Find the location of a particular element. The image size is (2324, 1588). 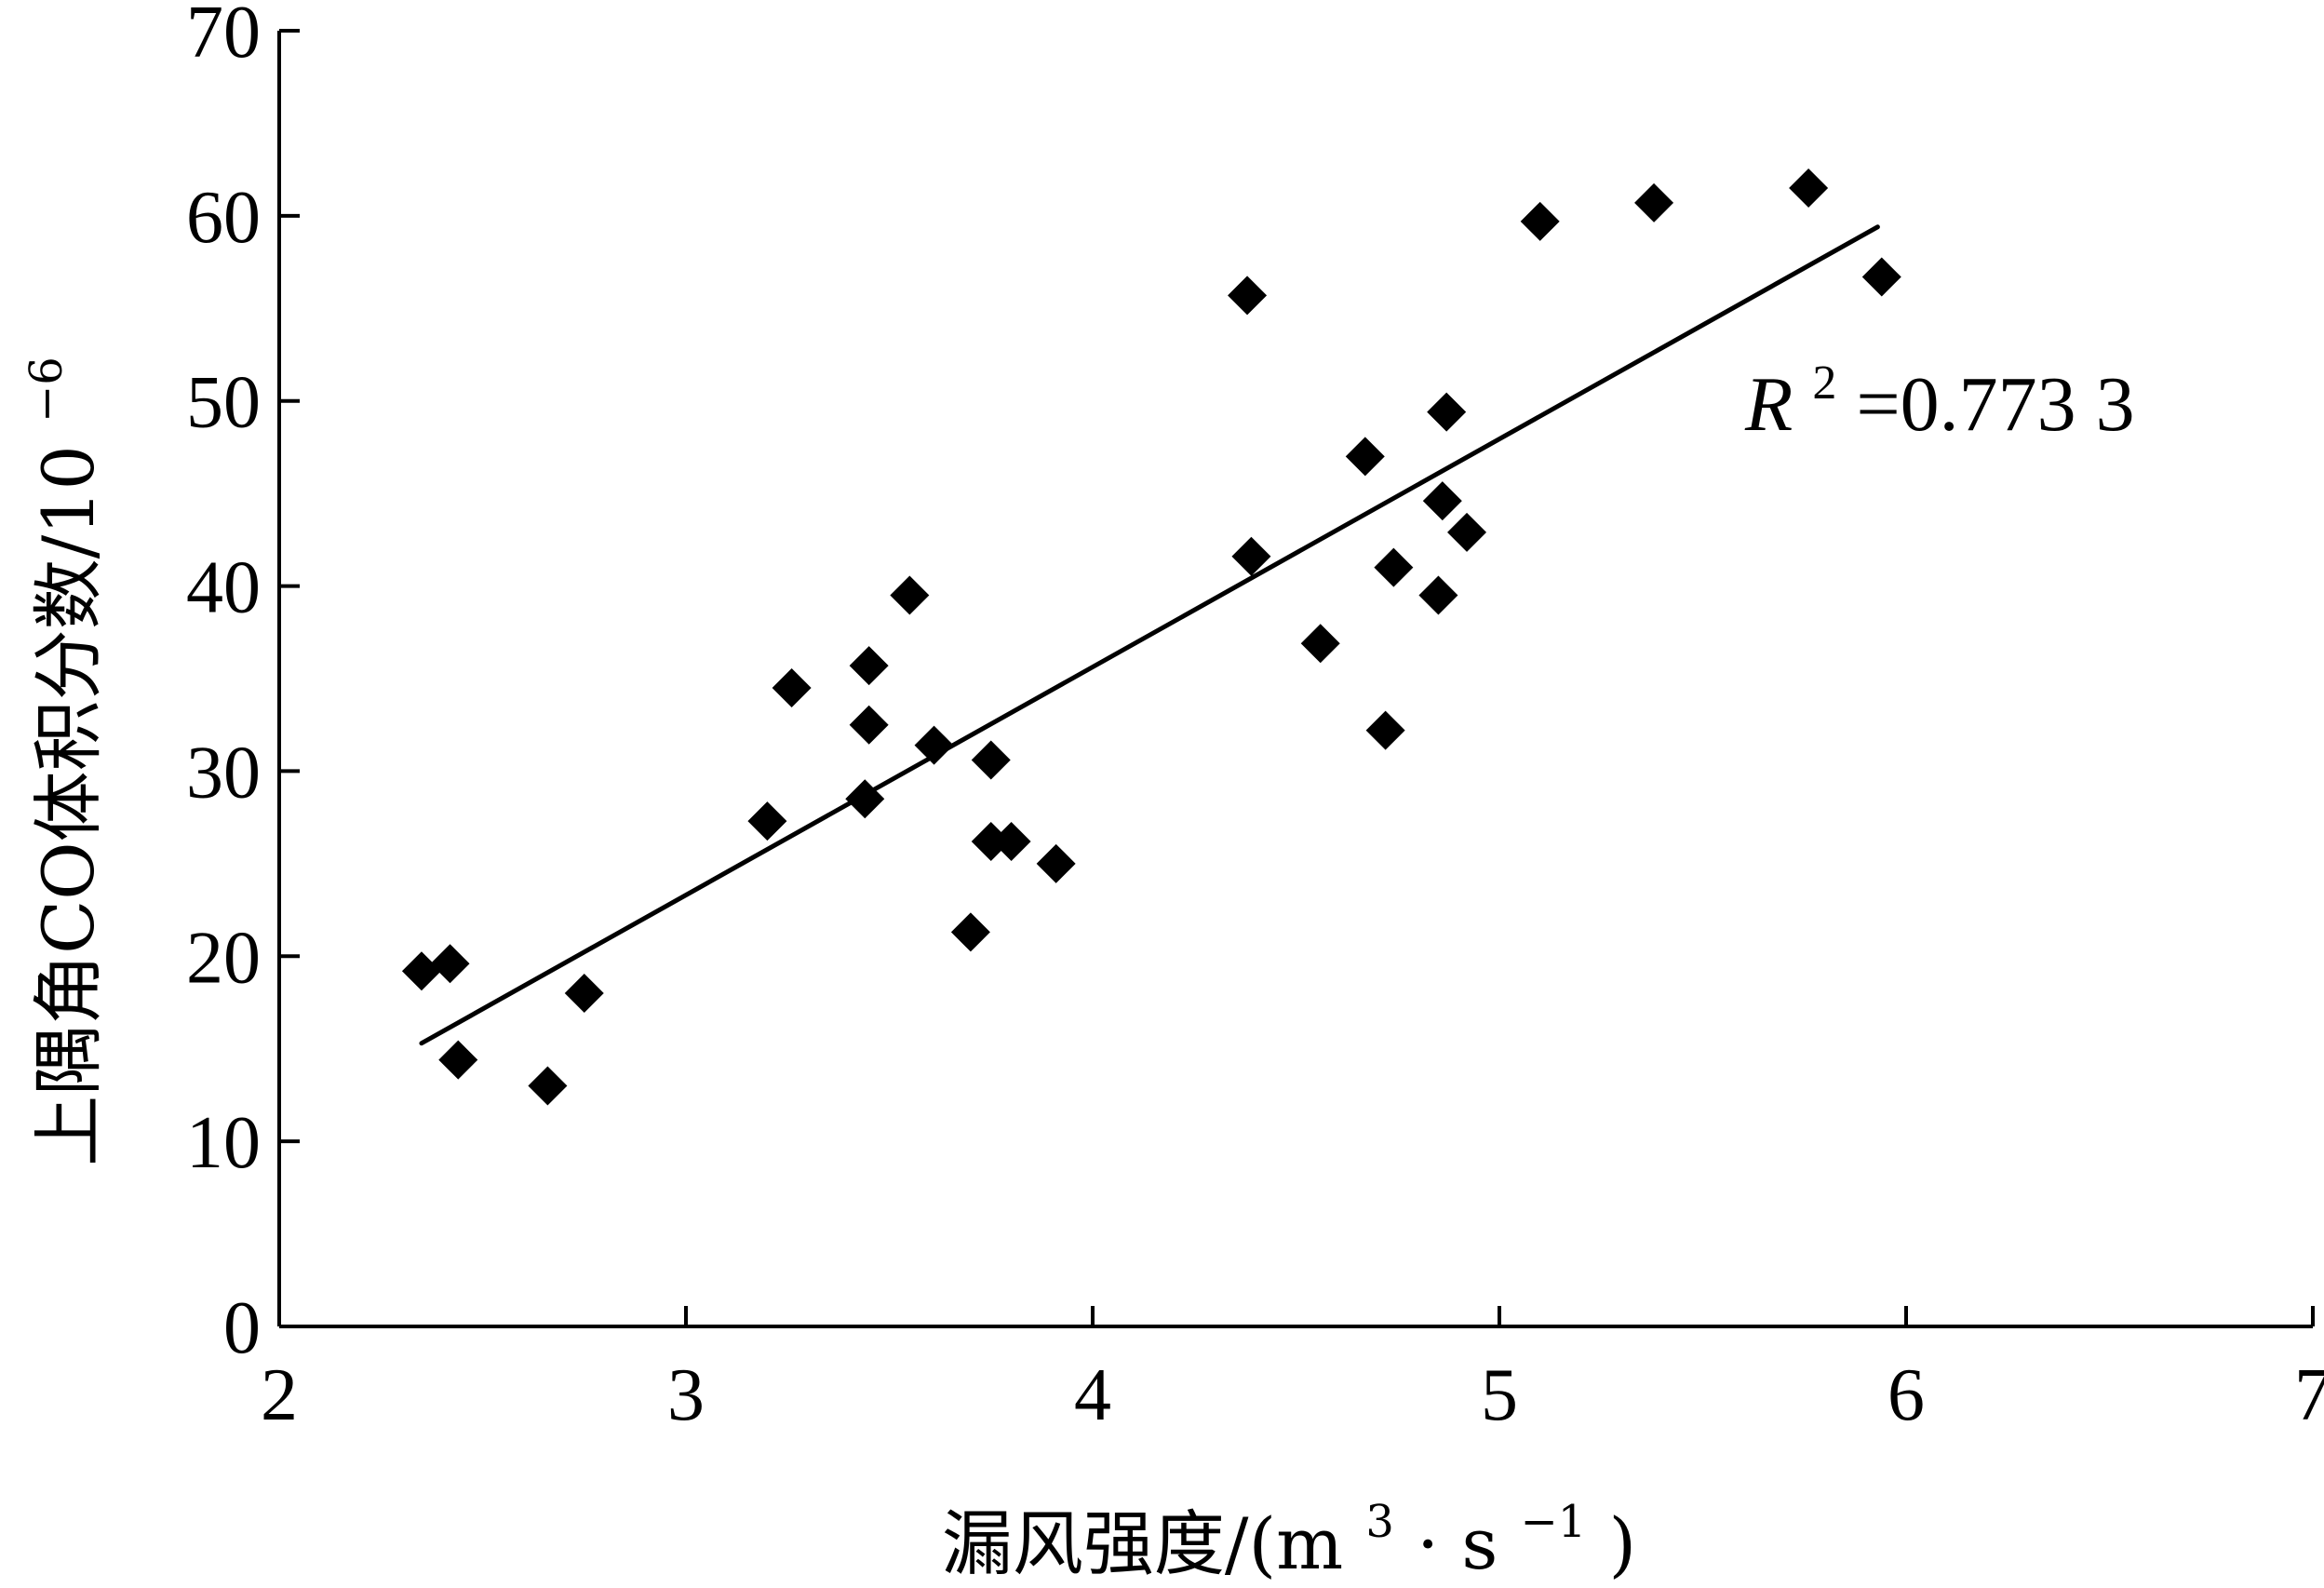

x-axis-title-sup2: −1 is located at coordinates (1554, 1522).